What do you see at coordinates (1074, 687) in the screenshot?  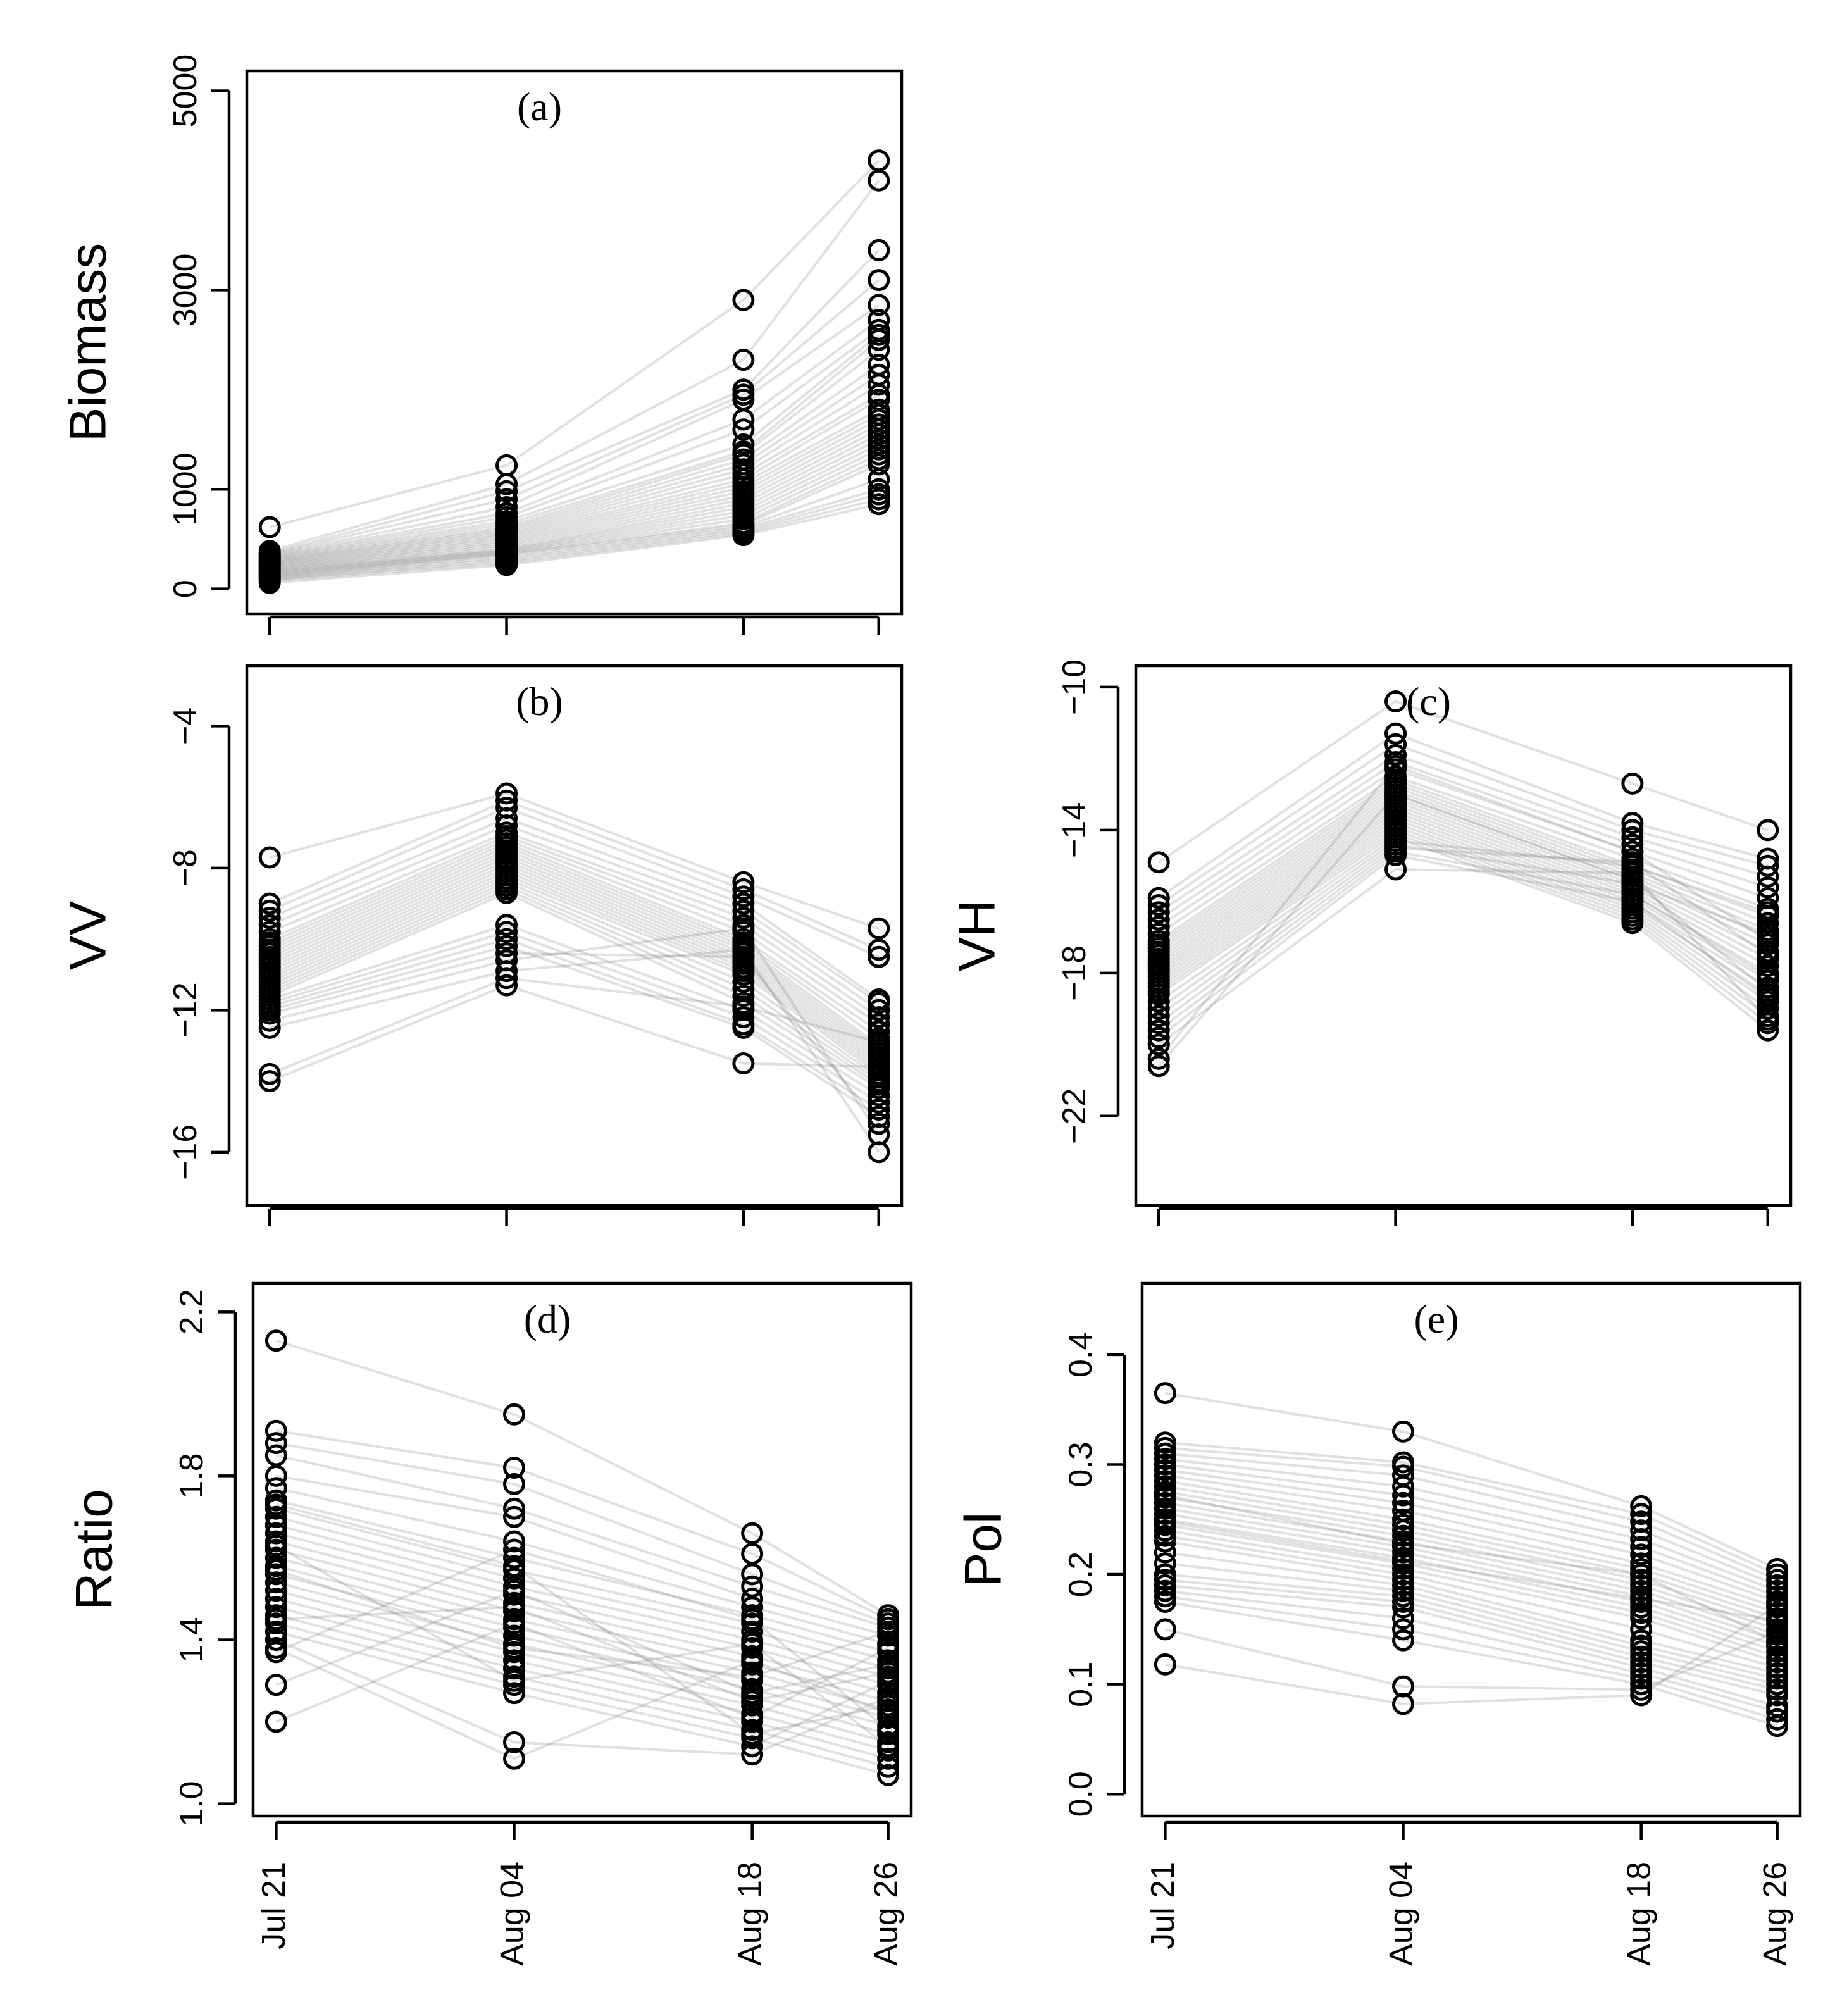 I see `y-tick-label: −10` at bounding box center [1074, 687].